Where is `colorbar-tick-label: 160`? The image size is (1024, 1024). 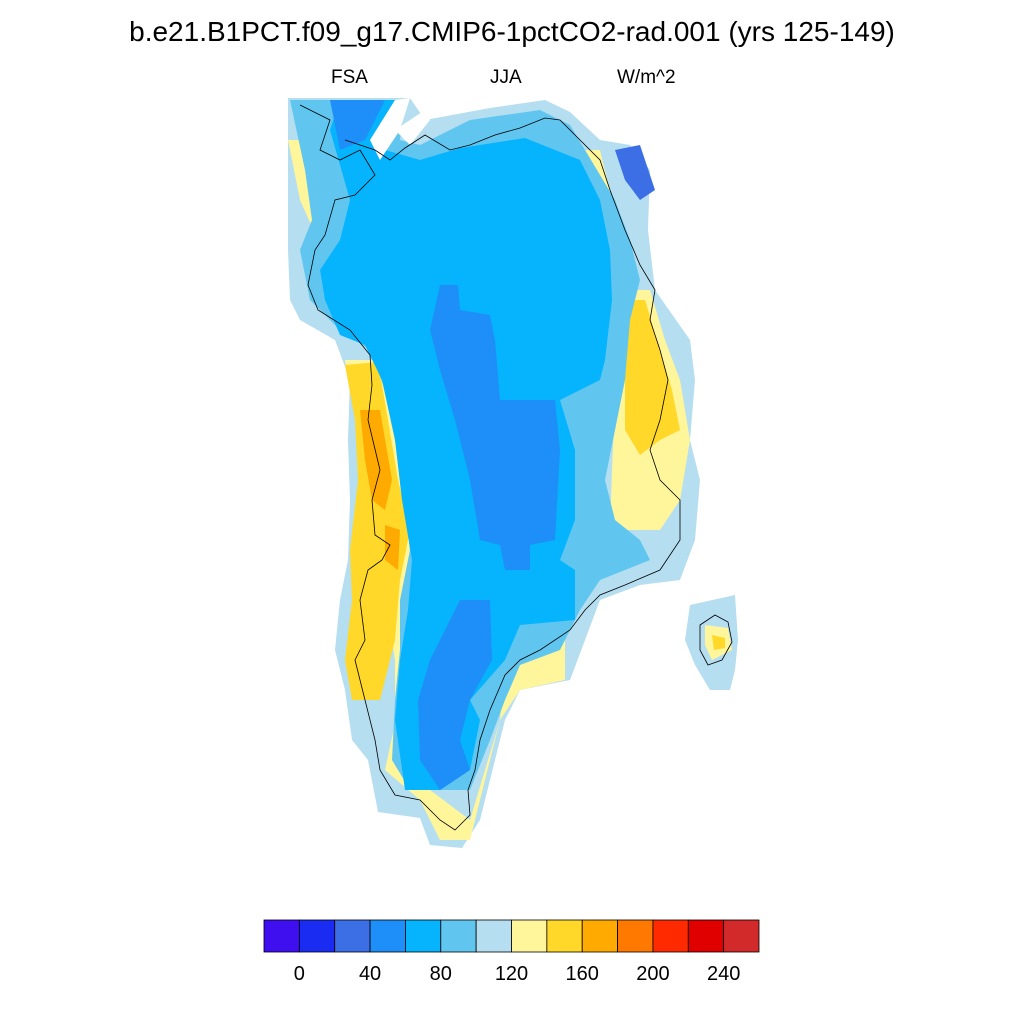
colorbar-tick-label: 160 is located at coordinates (582, 974).